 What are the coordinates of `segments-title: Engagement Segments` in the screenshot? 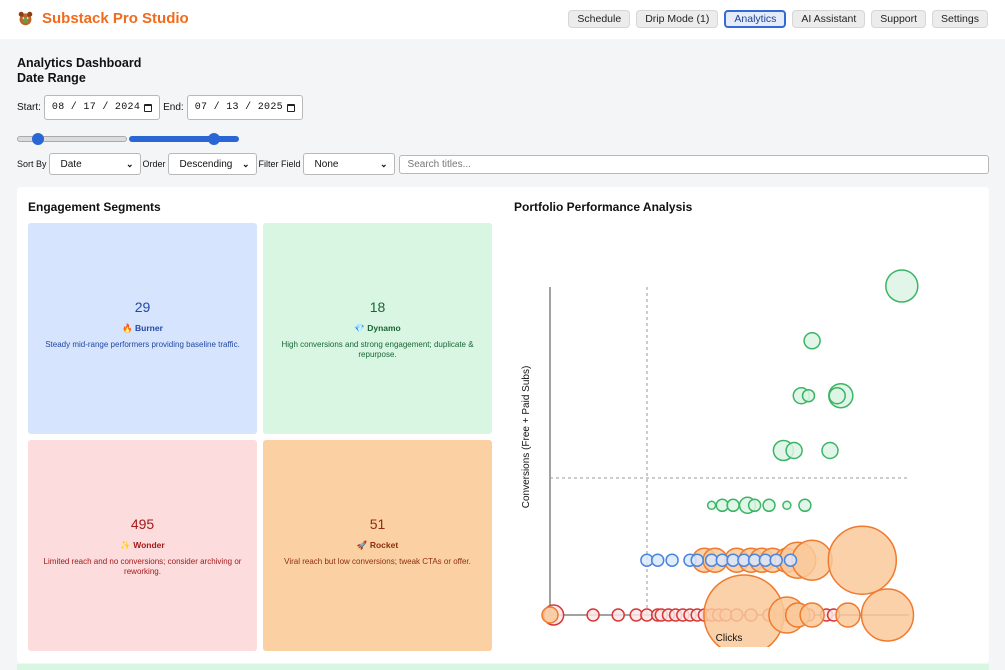 It's located at (94, 207).